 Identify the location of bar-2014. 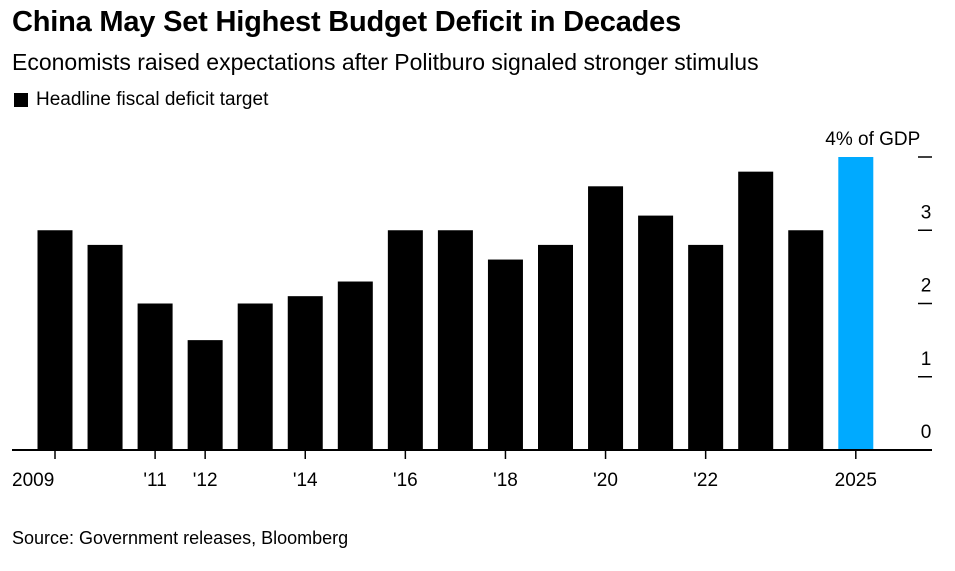
(305, 373).